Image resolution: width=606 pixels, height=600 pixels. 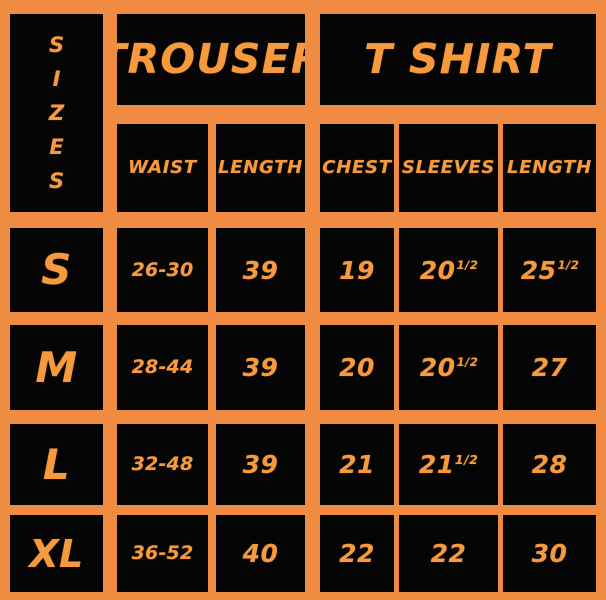 I want to click on column-header-length-trouser: LENGTH, so click(x=260, y=168).